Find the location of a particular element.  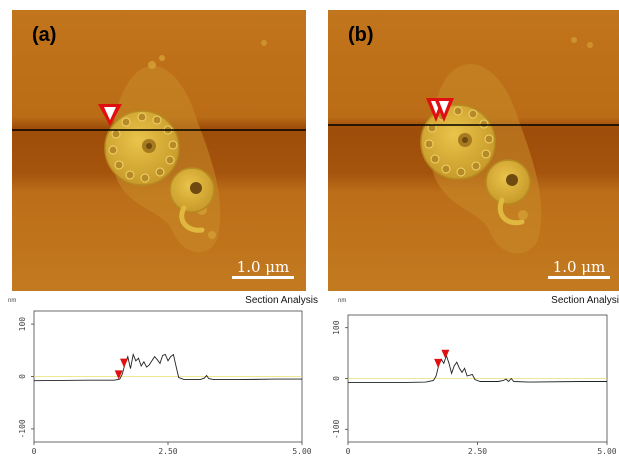

panel-label: (a) is located at coordinates (44, 35).